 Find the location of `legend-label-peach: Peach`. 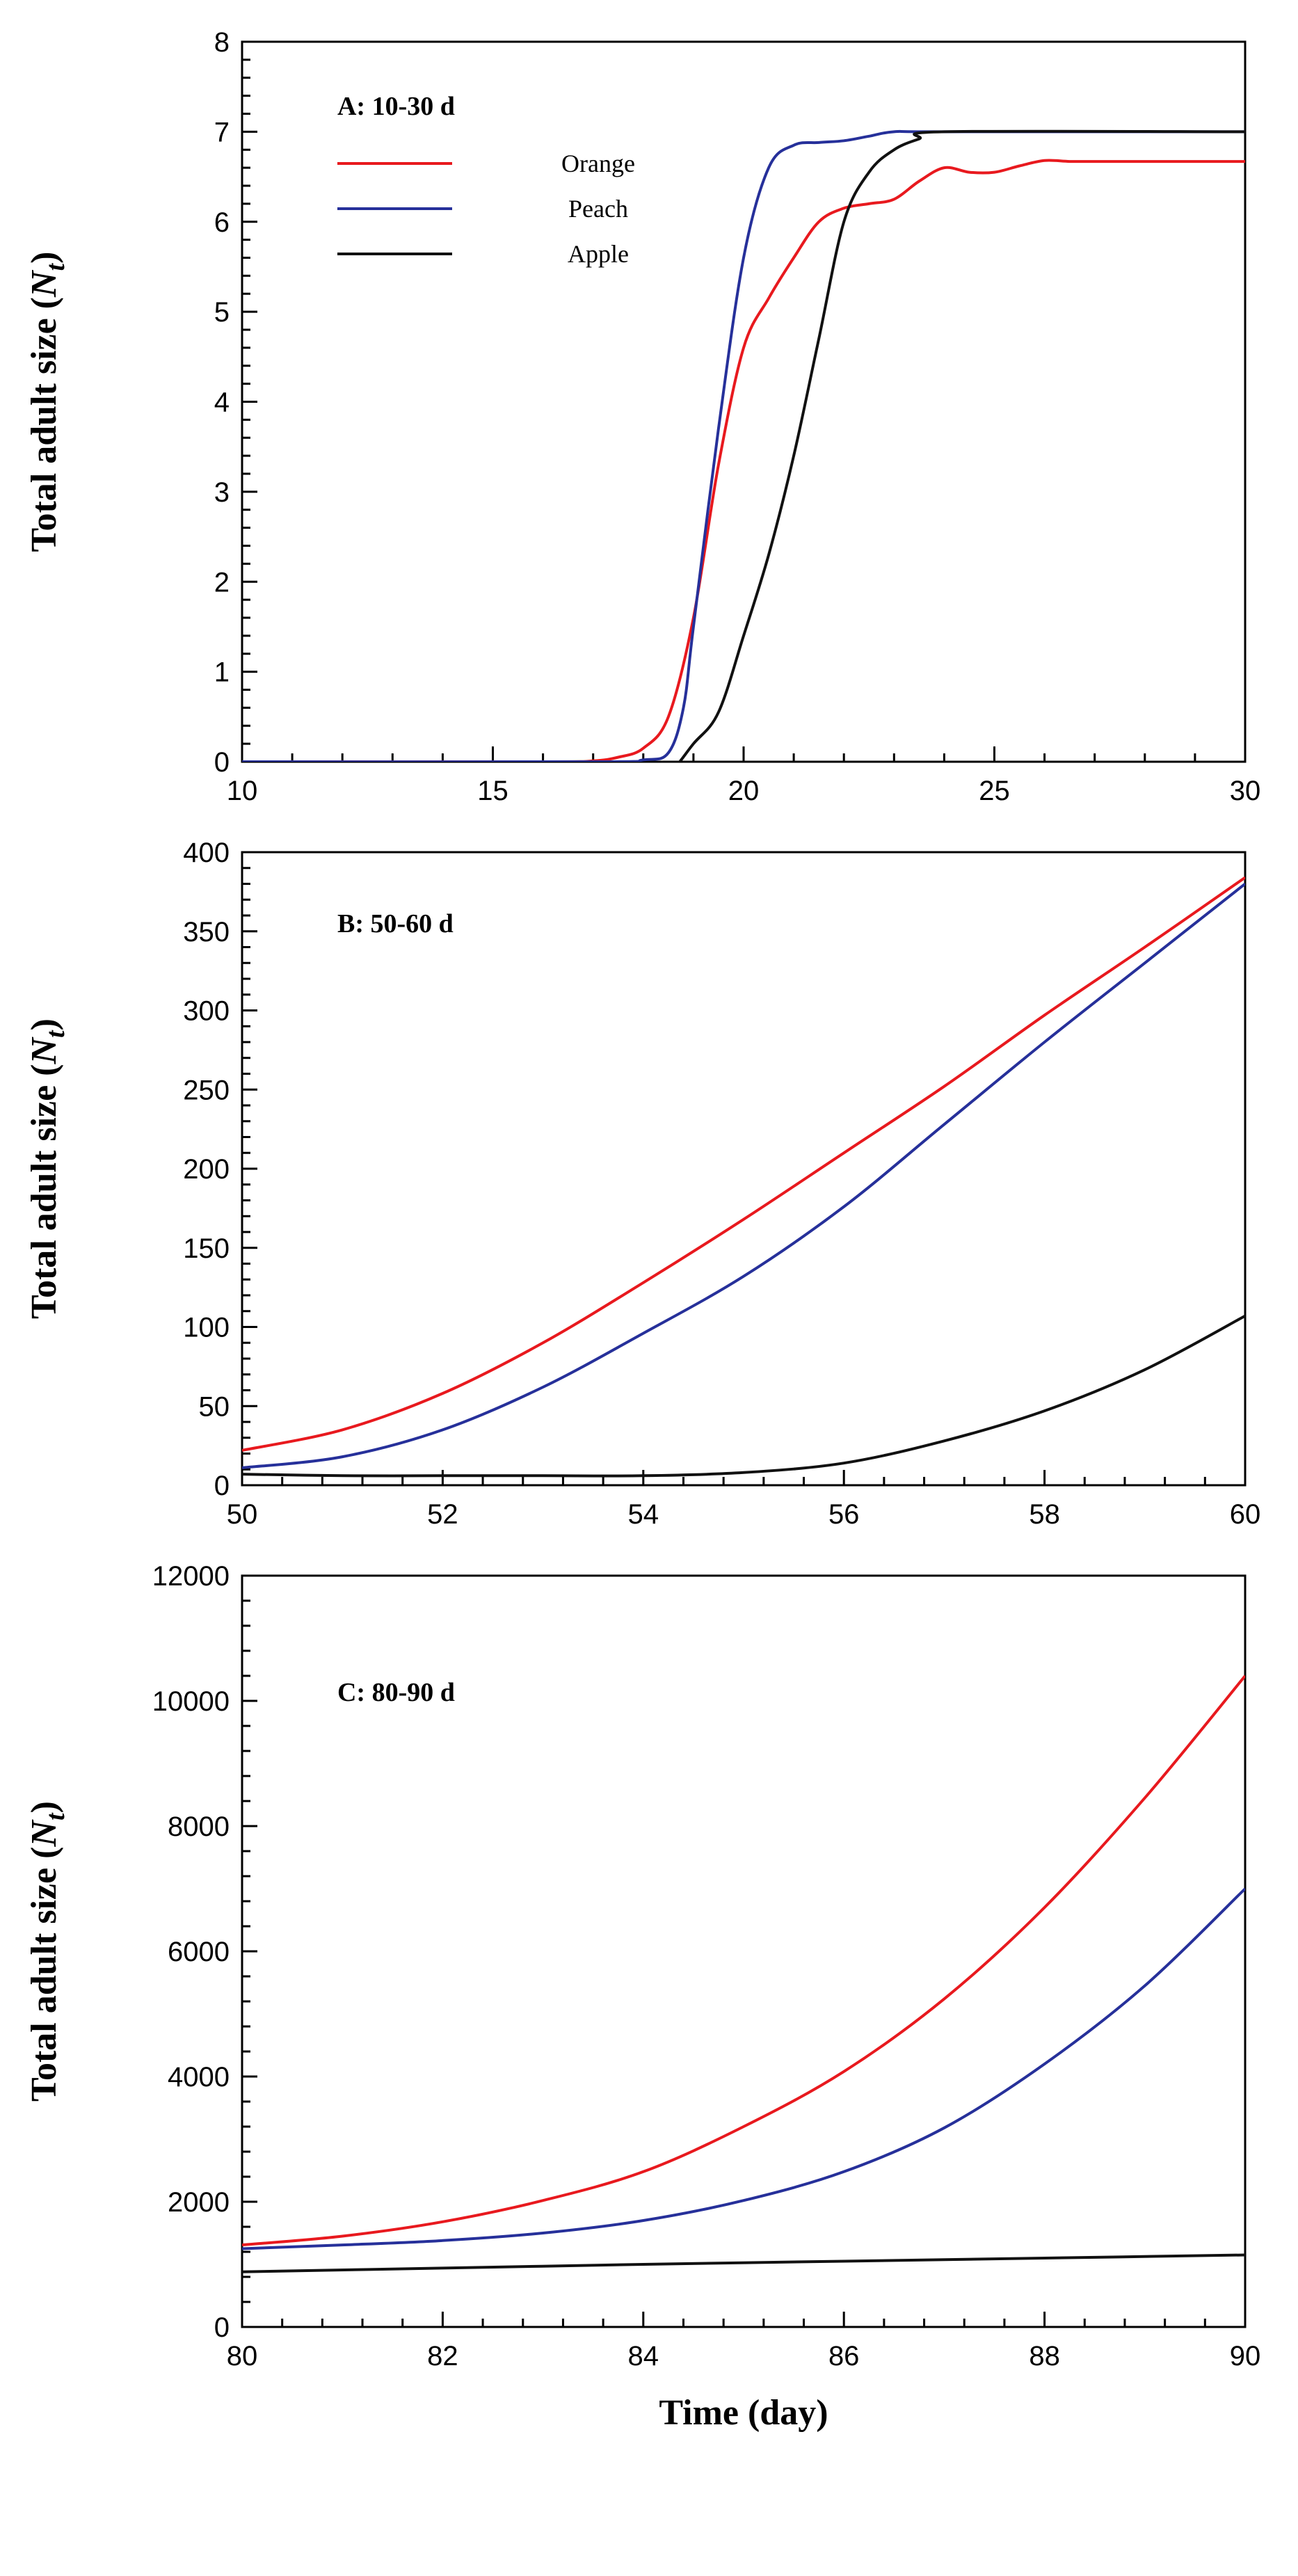

legend-label-peach: Peach is located at coordinates (598, 209).